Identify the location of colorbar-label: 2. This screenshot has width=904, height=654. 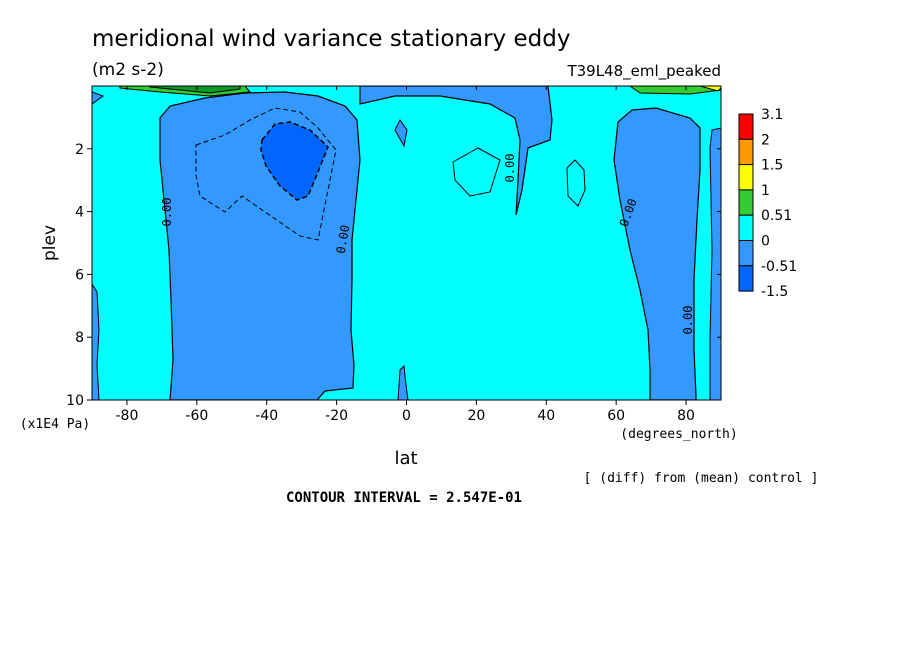
(765, 140).